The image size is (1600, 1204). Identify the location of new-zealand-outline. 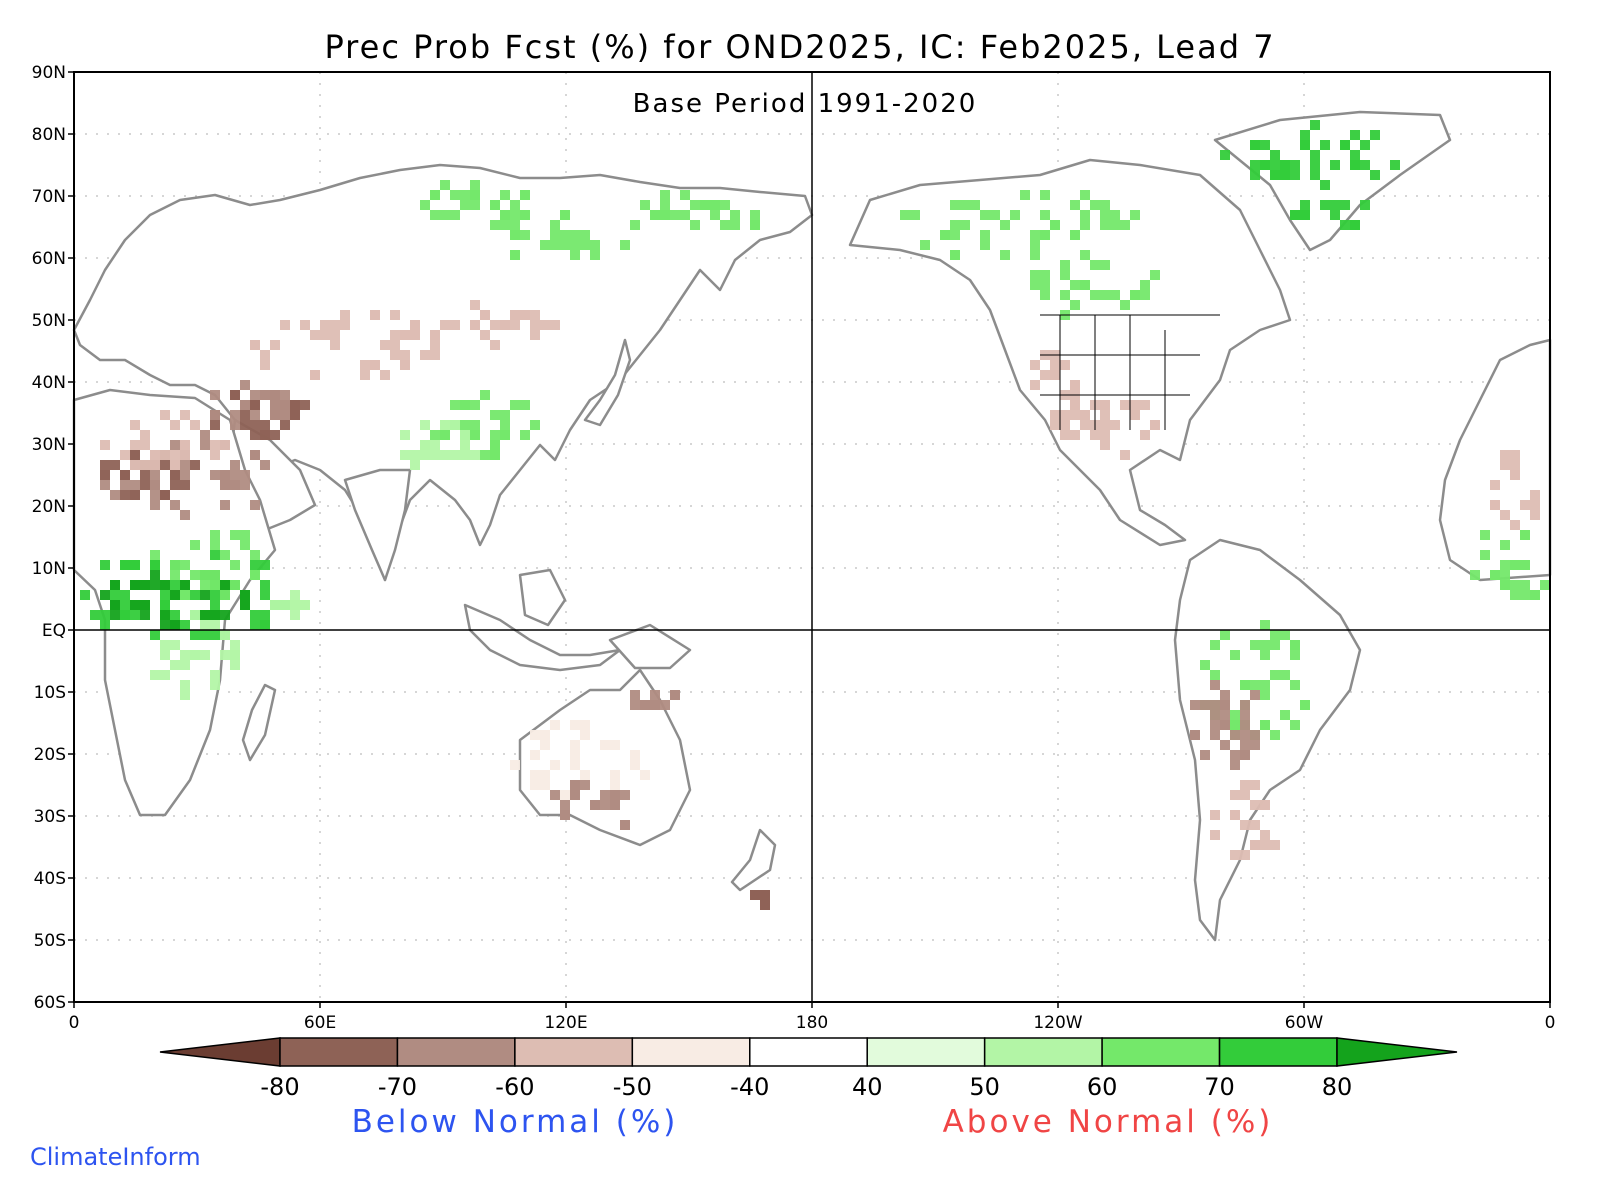
(753, 860).